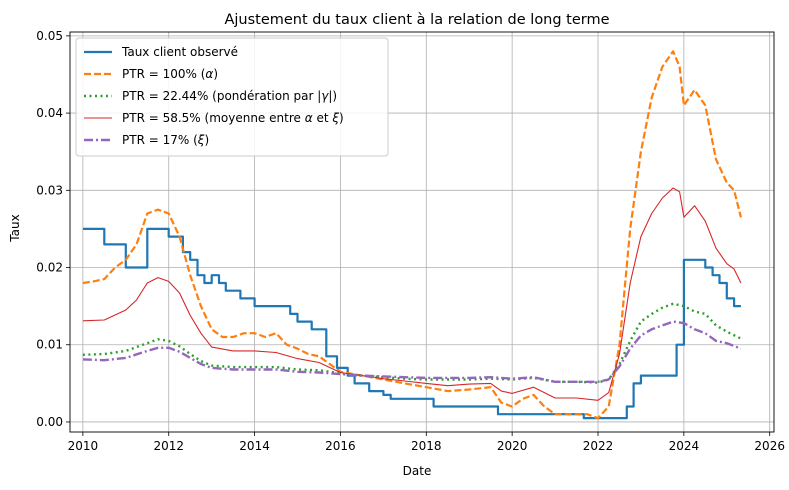  Describe the element at coordinates (15, 228) in the screenshot. I see `y-axis-label: Taux` at that location.